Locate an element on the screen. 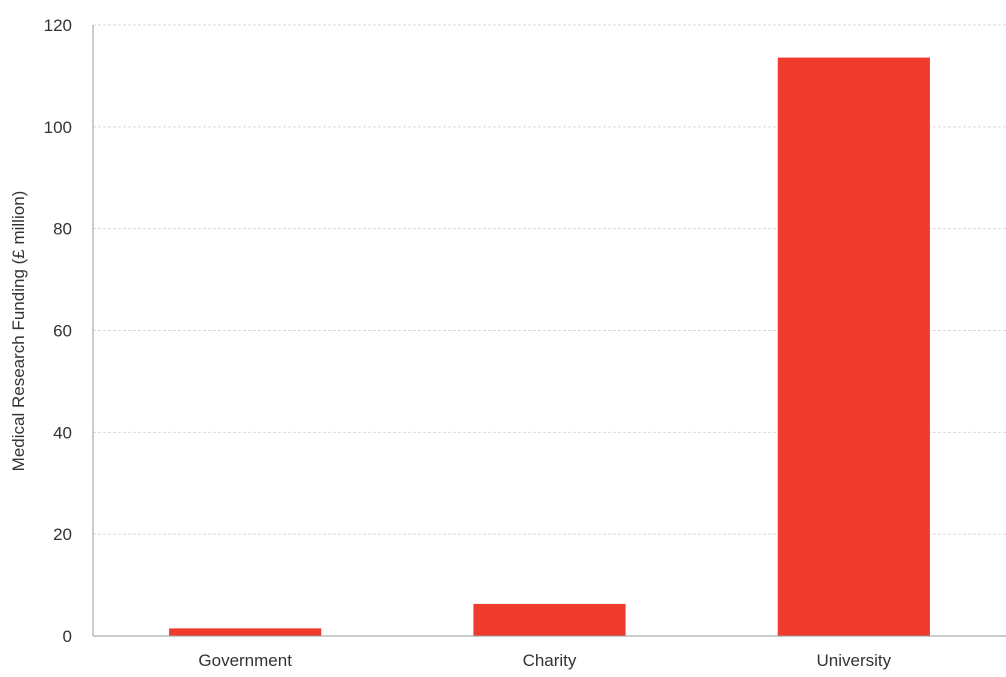 The height and width of the screenshot is (677, 1006). bar-university is located at coordinates (853, 346).